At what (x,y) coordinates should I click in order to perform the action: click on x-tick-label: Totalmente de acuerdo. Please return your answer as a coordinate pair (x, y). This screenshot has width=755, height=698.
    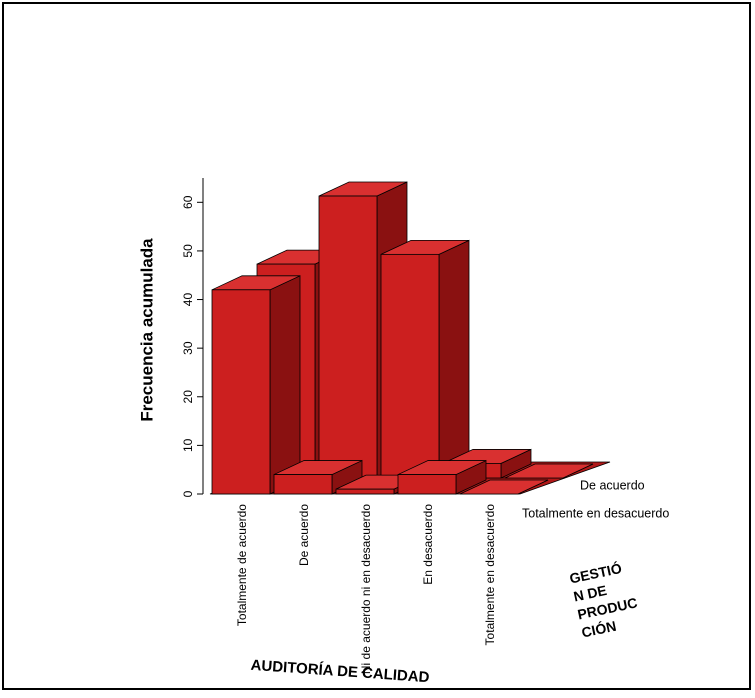
    Looking at the image, I should click on (242, 565).